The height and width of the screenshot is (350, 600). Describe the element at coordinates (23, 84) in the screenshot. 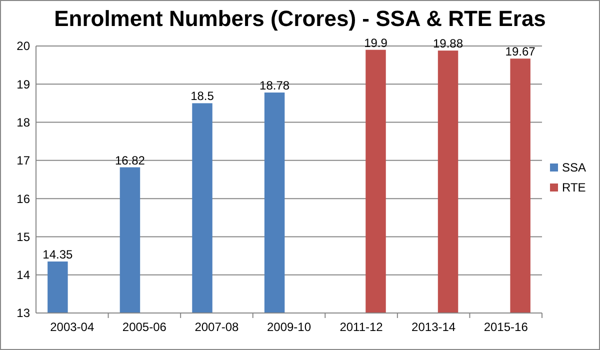

I see `y-tick-label: 19` at that location.